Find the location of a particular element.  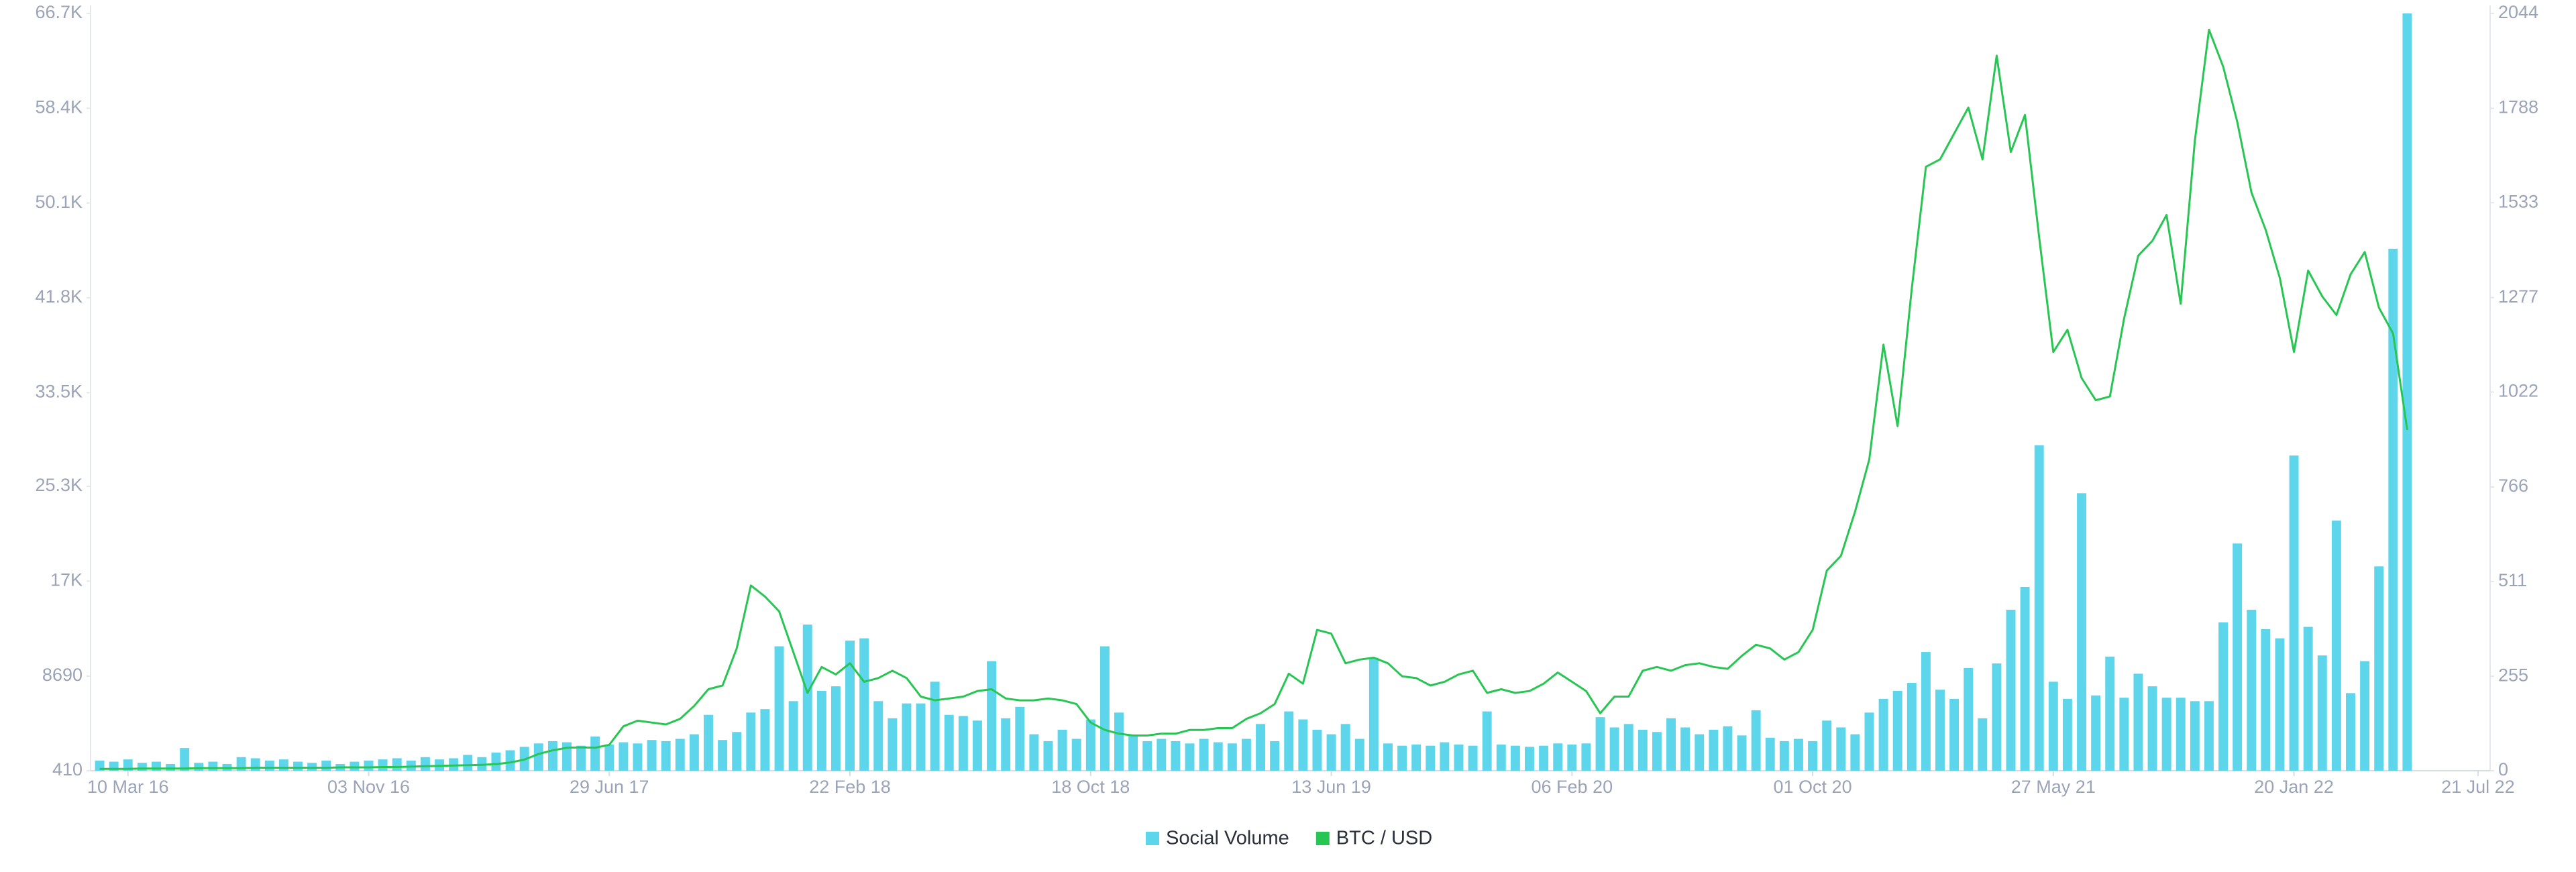

y2-tick-label: 255 is located at coordinates (2513, 675).